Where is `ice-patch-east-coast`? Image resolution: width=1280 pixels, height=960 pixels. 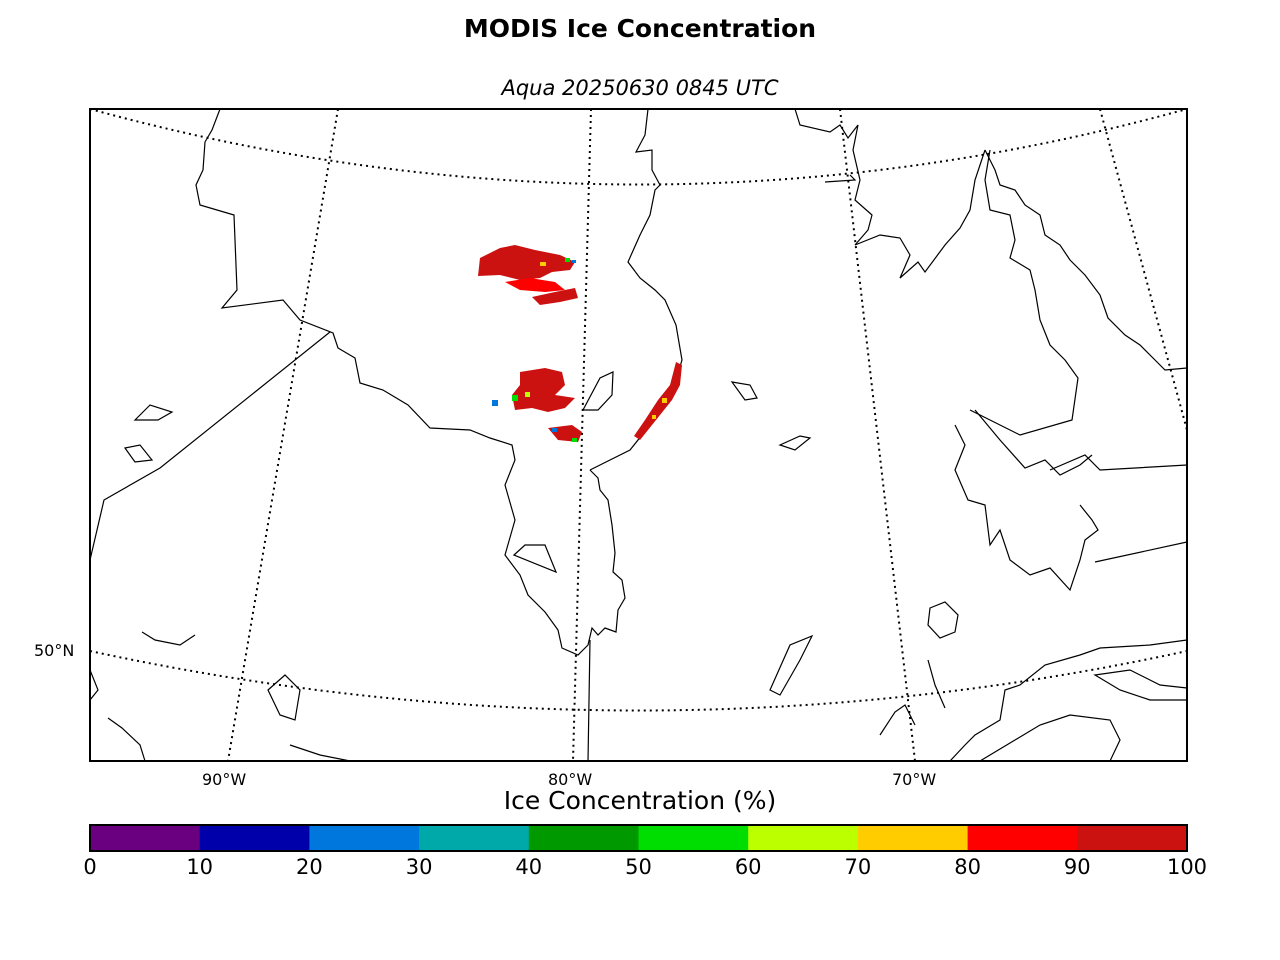
ice-patch-east-coast is located at coordinates (658, 401).